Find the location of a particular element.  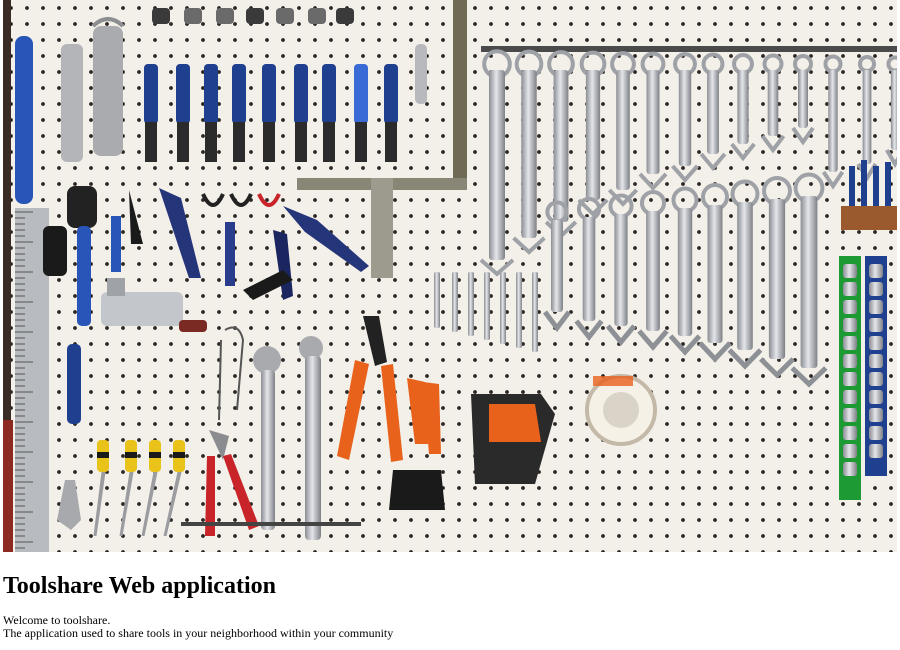

rivet-tool is located at coordinates (417, 444).